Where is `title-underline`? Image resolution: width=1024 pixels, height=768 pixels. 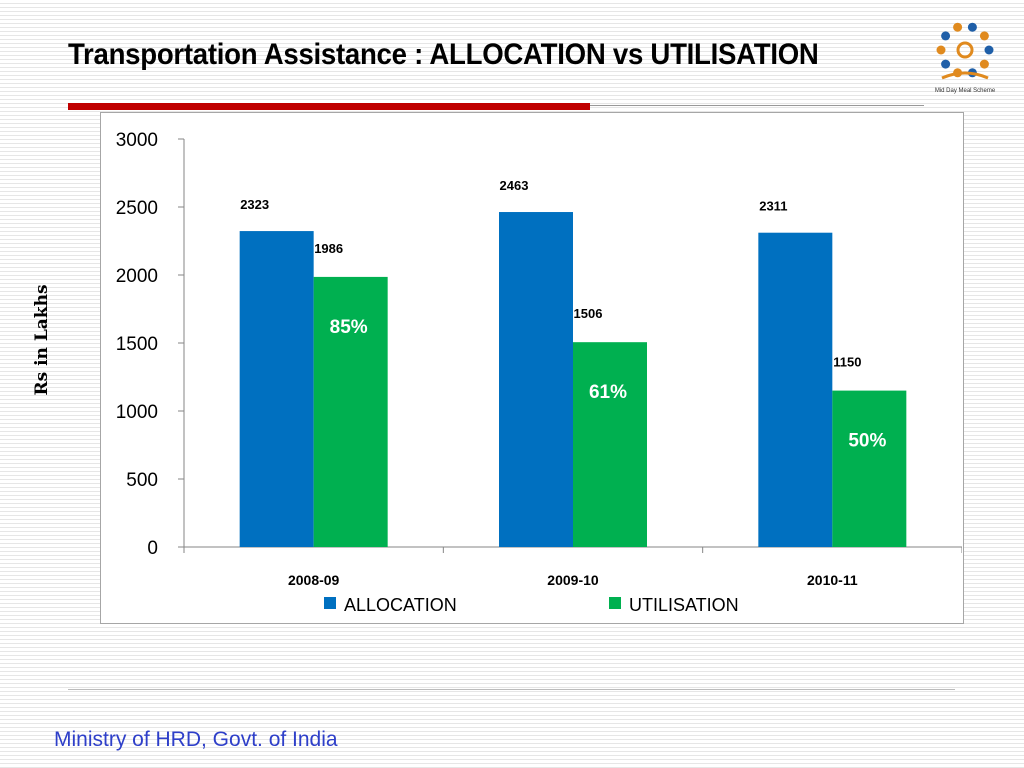
title-underline is located at coordinates (329, 106).